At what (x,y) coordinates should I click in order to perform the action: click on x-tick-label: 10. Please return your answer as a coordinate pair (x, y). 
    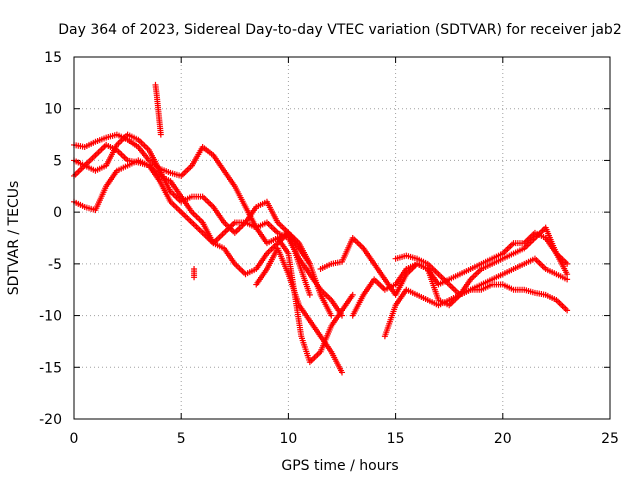
    Looking at the image, I should click on (288, 439).